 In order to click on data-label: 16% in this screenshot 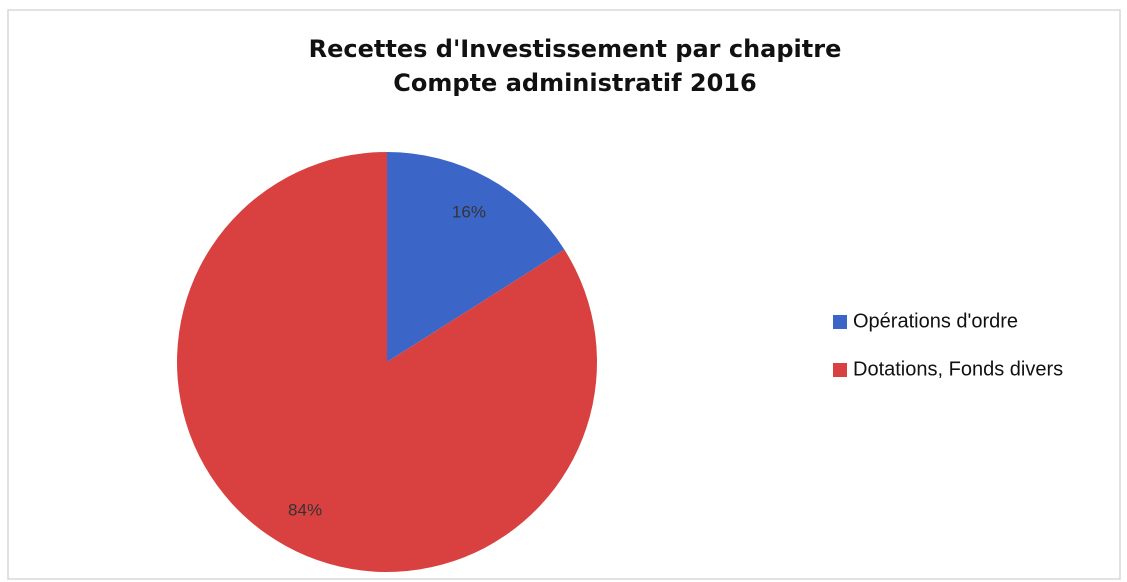, I will do `click(469, 211)`.